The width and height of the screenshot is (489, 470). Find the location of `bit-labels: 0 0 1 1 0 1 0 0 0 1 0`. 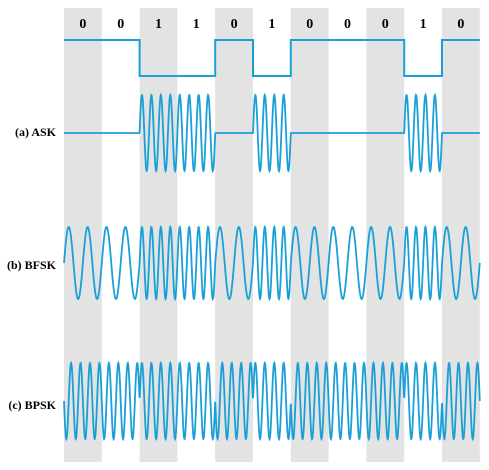

bit-labels: 0 0 1 1 0 1 0 0 0 1 0 is located at coordinates (271, 24).